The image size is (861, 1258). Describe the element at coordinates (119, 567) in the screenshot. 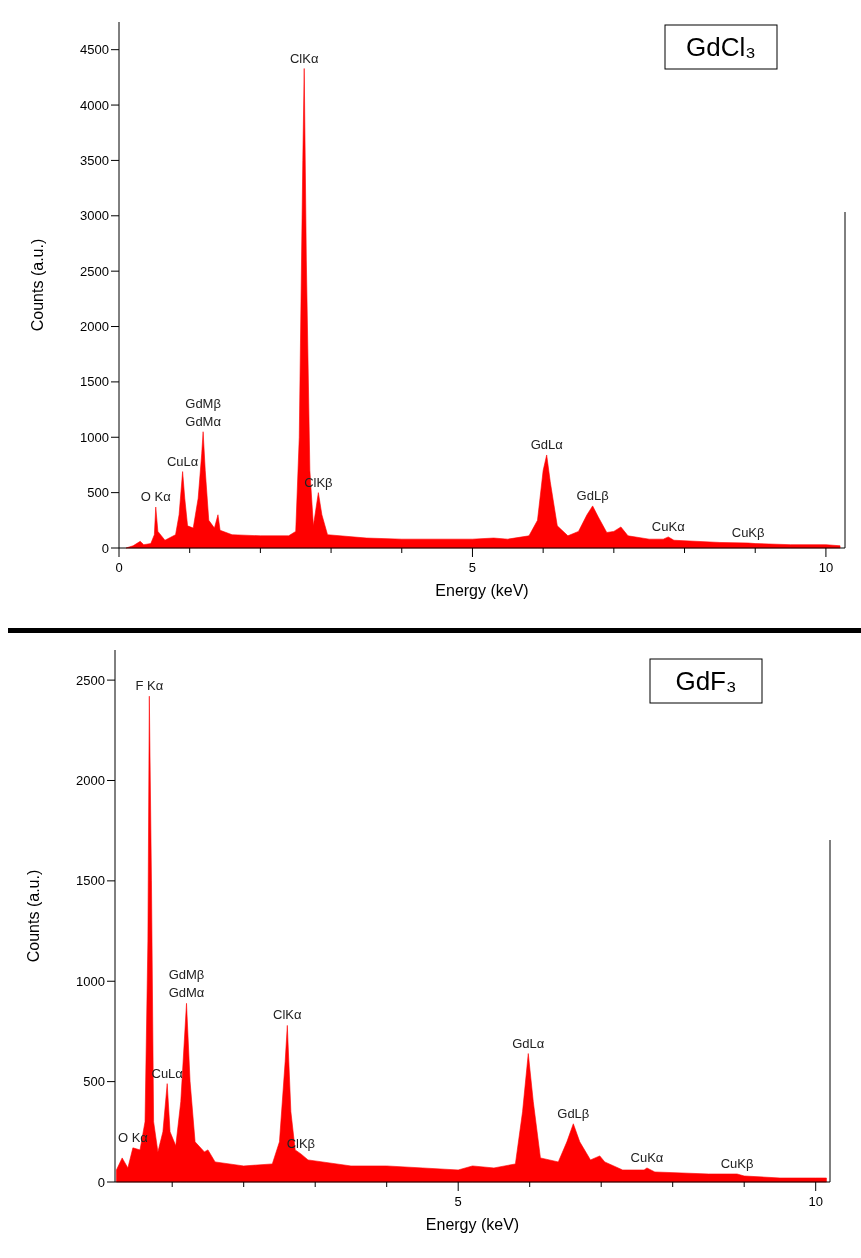

I see `x-tick-label: 0` at that location.